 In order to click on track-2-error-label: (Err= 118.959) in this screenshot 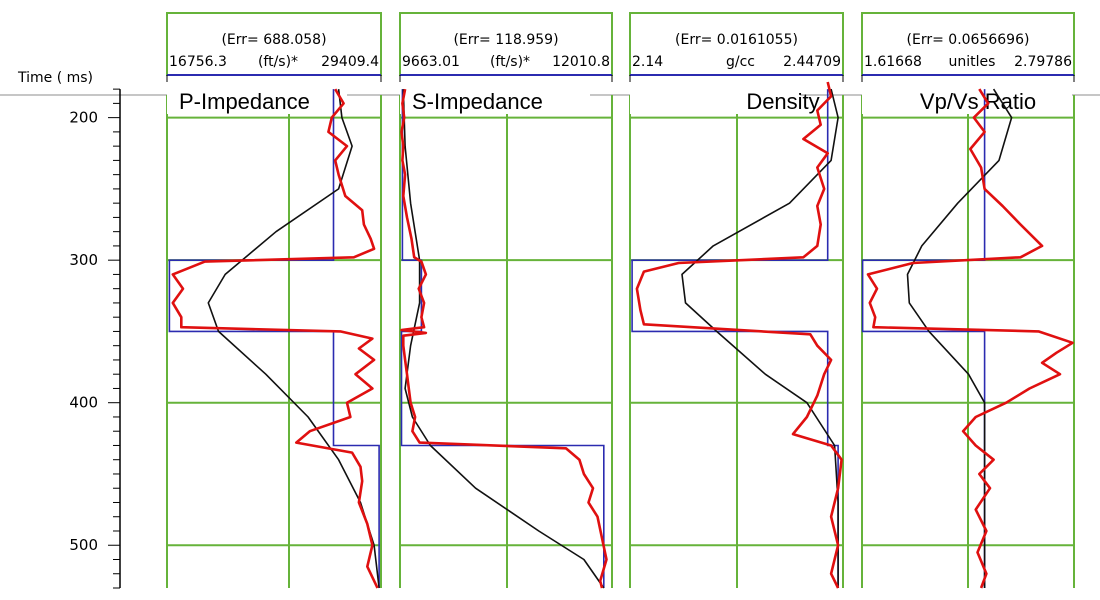, I will do `click(505, 40)`.